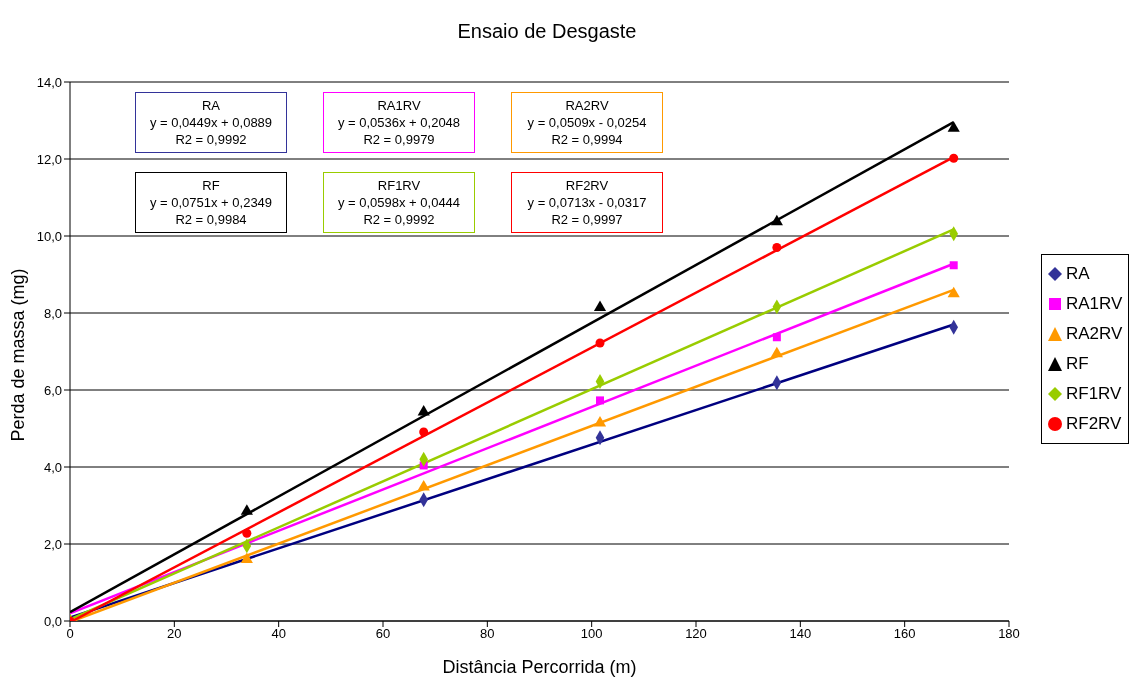 The image size is (1143, 697). Describe the element at coordinates (1094, 304) in the screenshot. I see `legend-label: RA1RV` at that location.